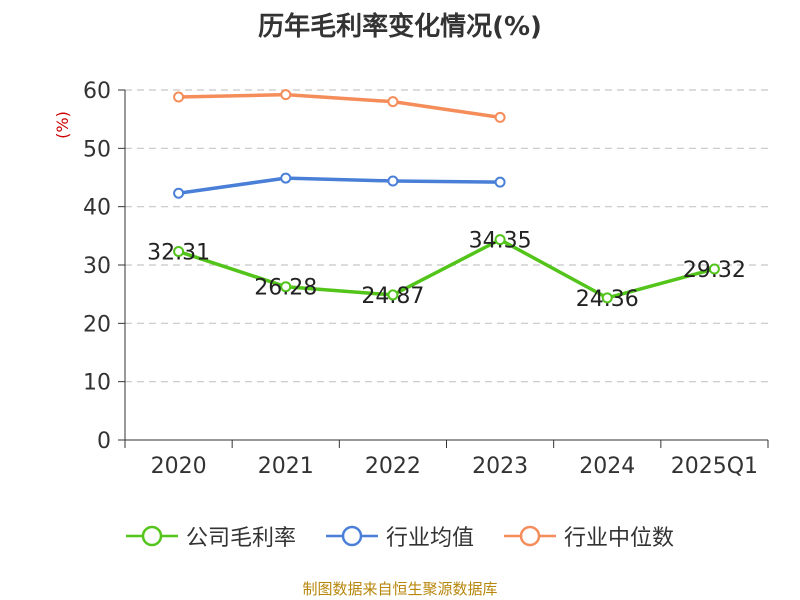 The height and width of the screenshot is (600, 800). I want to click on y-tick-label: 40, so click(97, 208).